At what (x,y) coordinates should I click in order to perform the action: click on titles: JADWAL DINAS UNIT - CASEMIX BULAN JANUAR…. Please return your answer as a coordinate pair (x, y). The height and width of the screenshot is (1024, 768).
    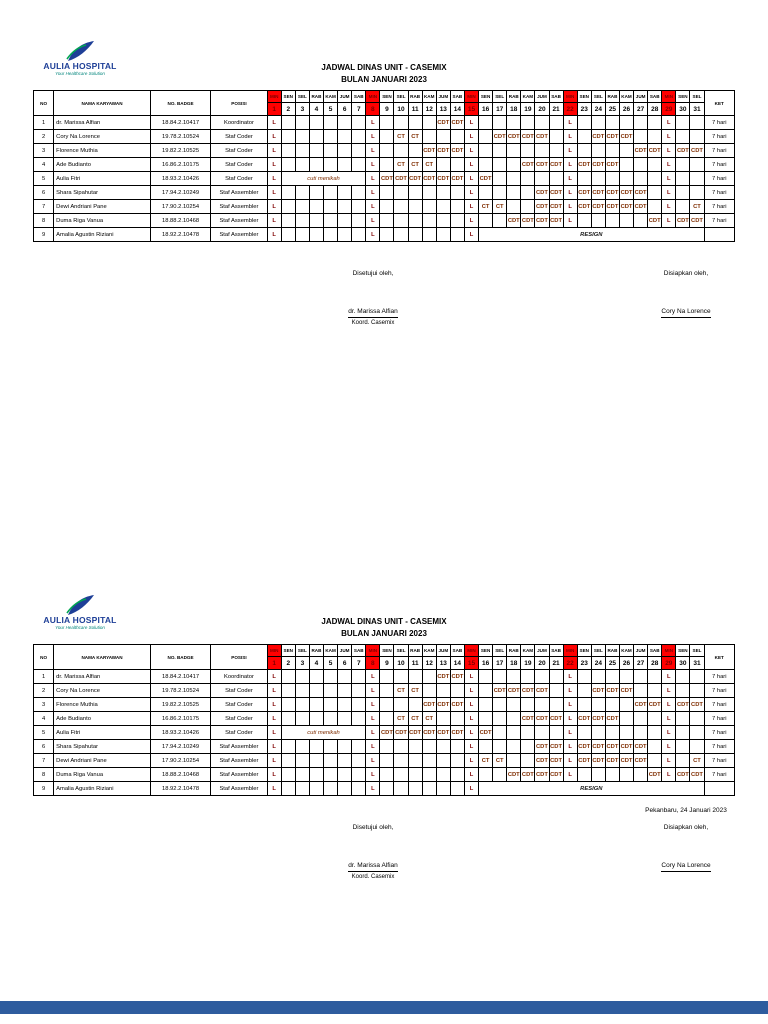
    Looking at the image, I should click on (384, 616).